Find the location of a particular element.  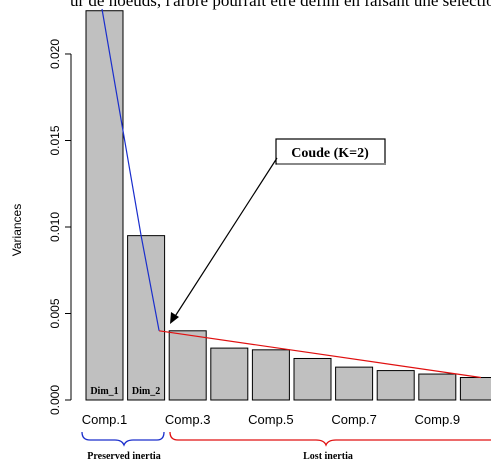

annotation-text: Coude (K=2) is located at coordinates (330, 153).